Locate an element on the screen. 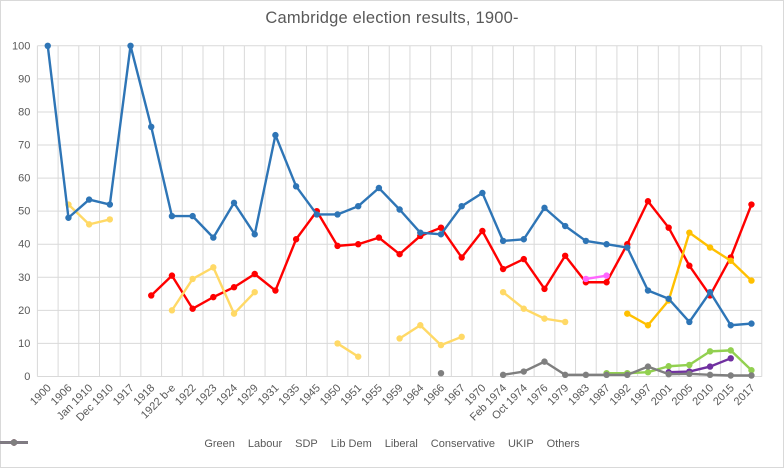 This screenshot has width=784, height=468. legend-label: SDP is located at coordinates (306, 444).